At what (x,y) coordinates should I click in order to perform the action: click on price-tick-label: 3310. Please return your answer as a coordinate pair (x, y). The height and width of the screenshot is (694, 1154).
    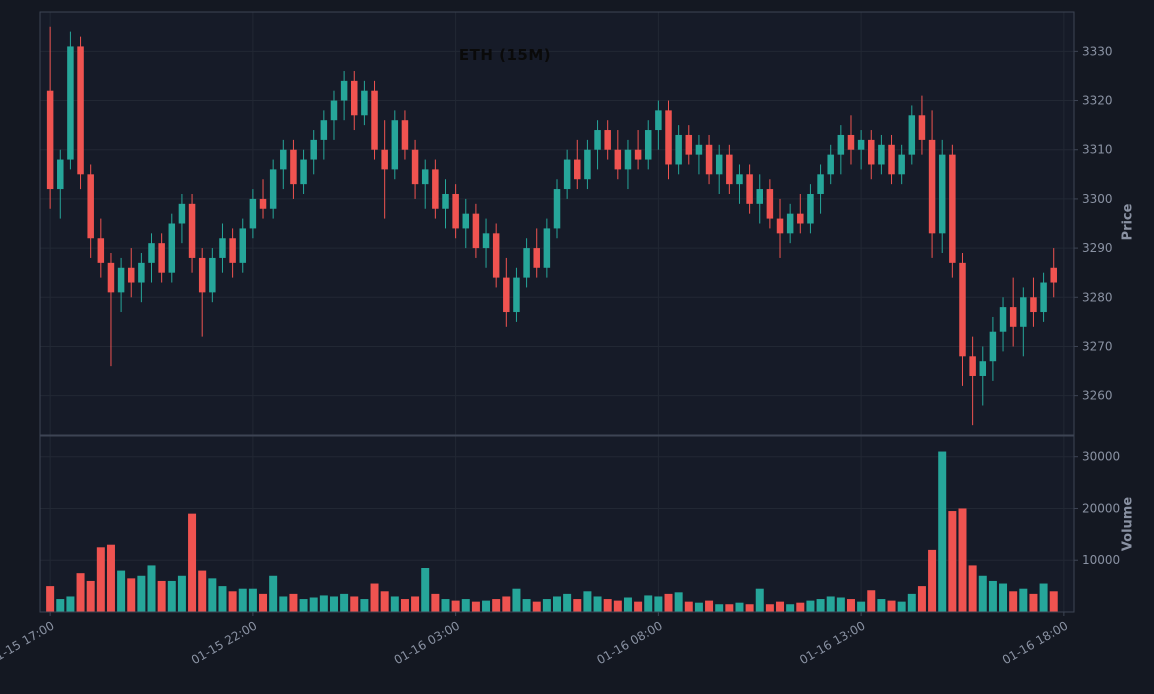
    Looking at the image, I should click on (1097, 150).